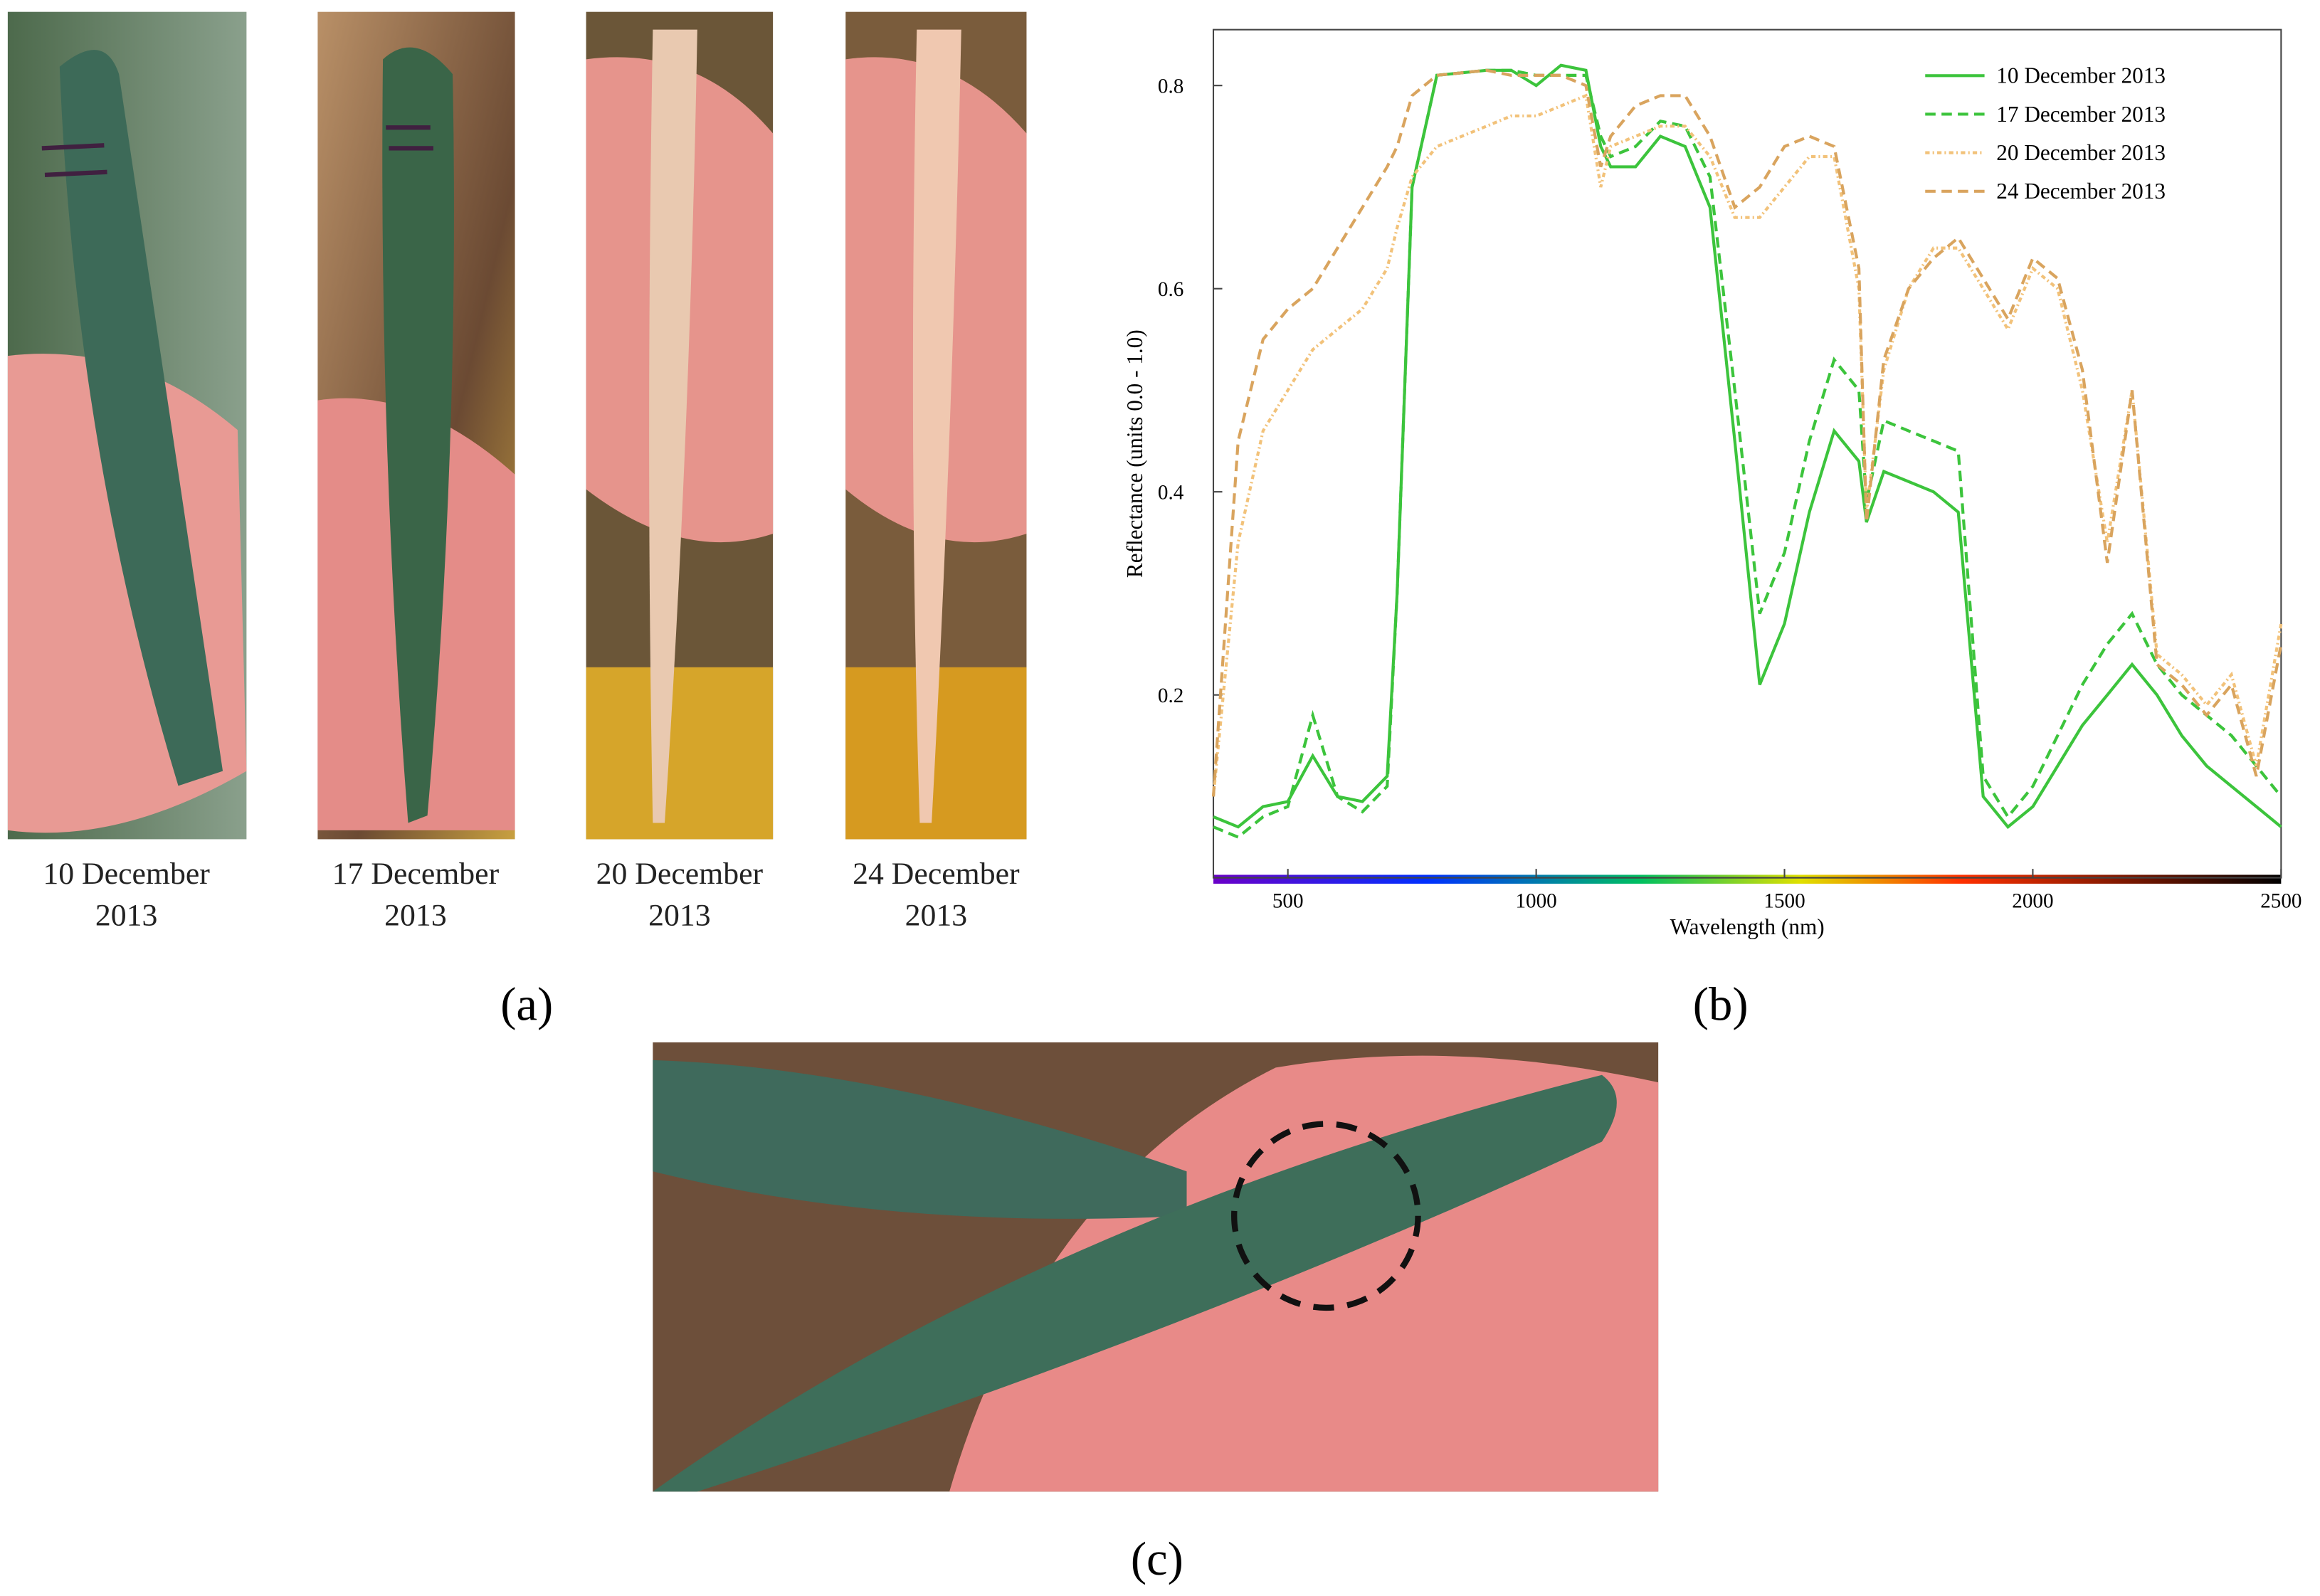 The image size is (2320, 1596). I want to click on photo-a4, so click(936, 425).